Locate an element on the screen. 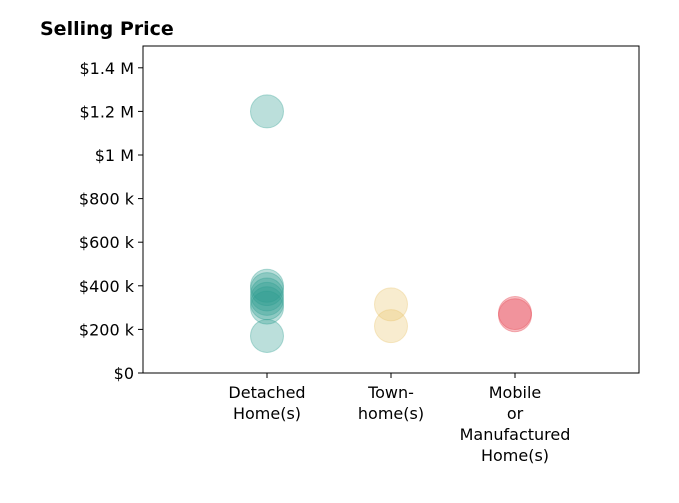  y-tick-label: $1.2 M is located at coordinates (106, 111).